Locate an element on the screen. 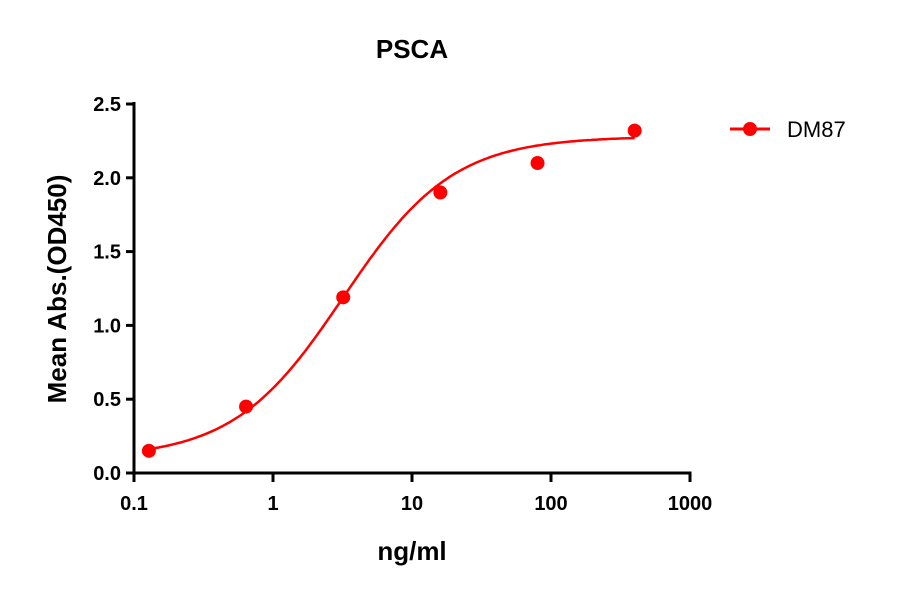  x-axis-label: ng/ml is located at coordinates (411, 551).